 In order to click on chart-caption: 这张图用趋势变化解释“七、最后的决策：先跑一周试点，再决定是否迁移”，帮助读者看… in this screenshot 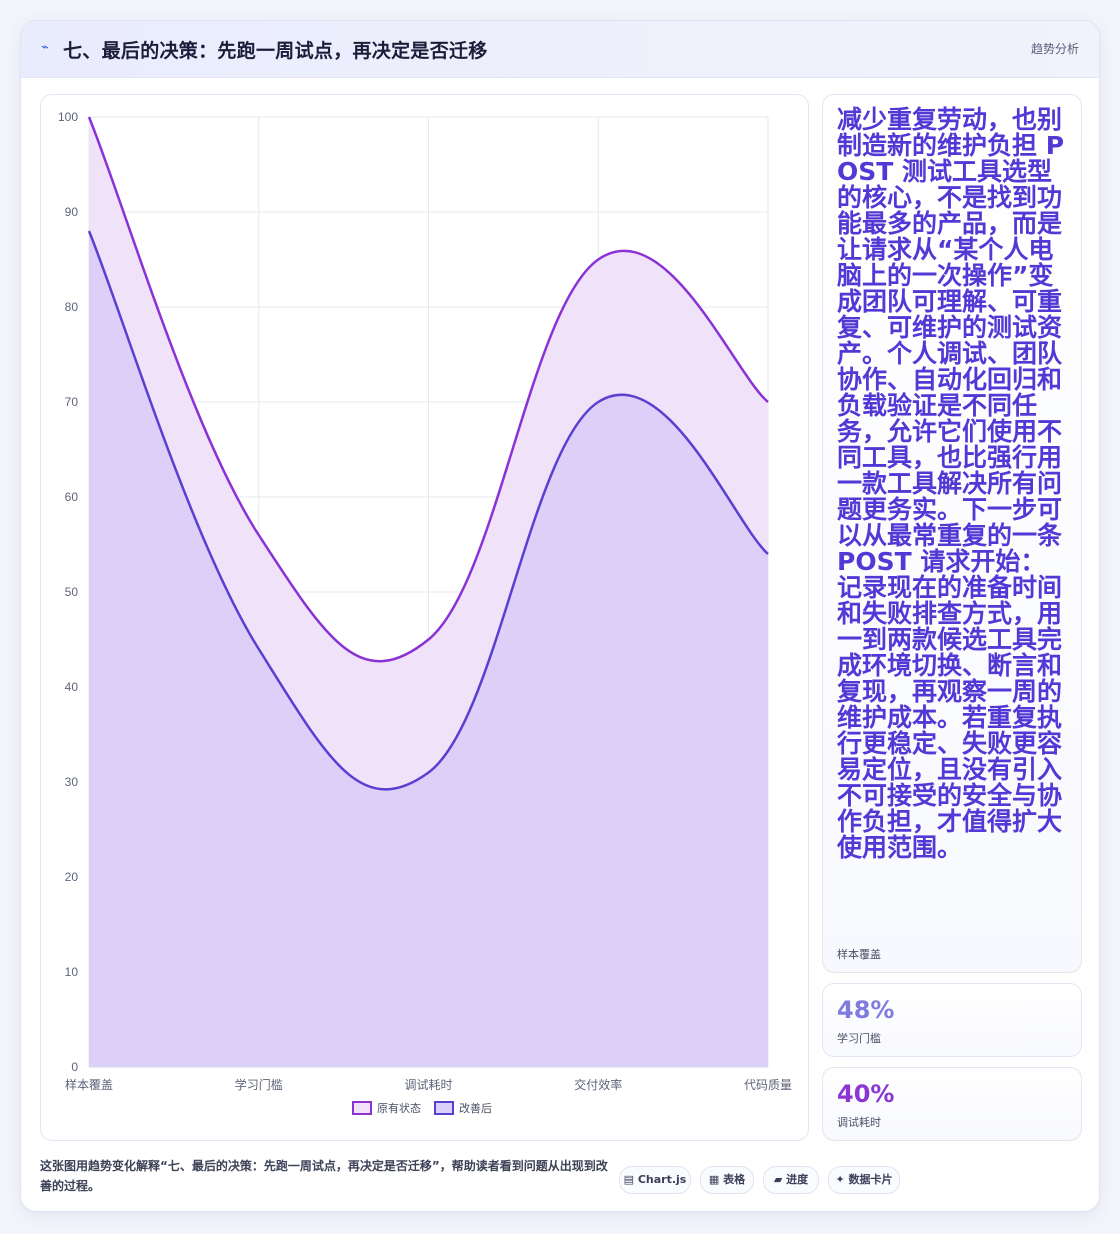, I will do `click(324, 1176)`.